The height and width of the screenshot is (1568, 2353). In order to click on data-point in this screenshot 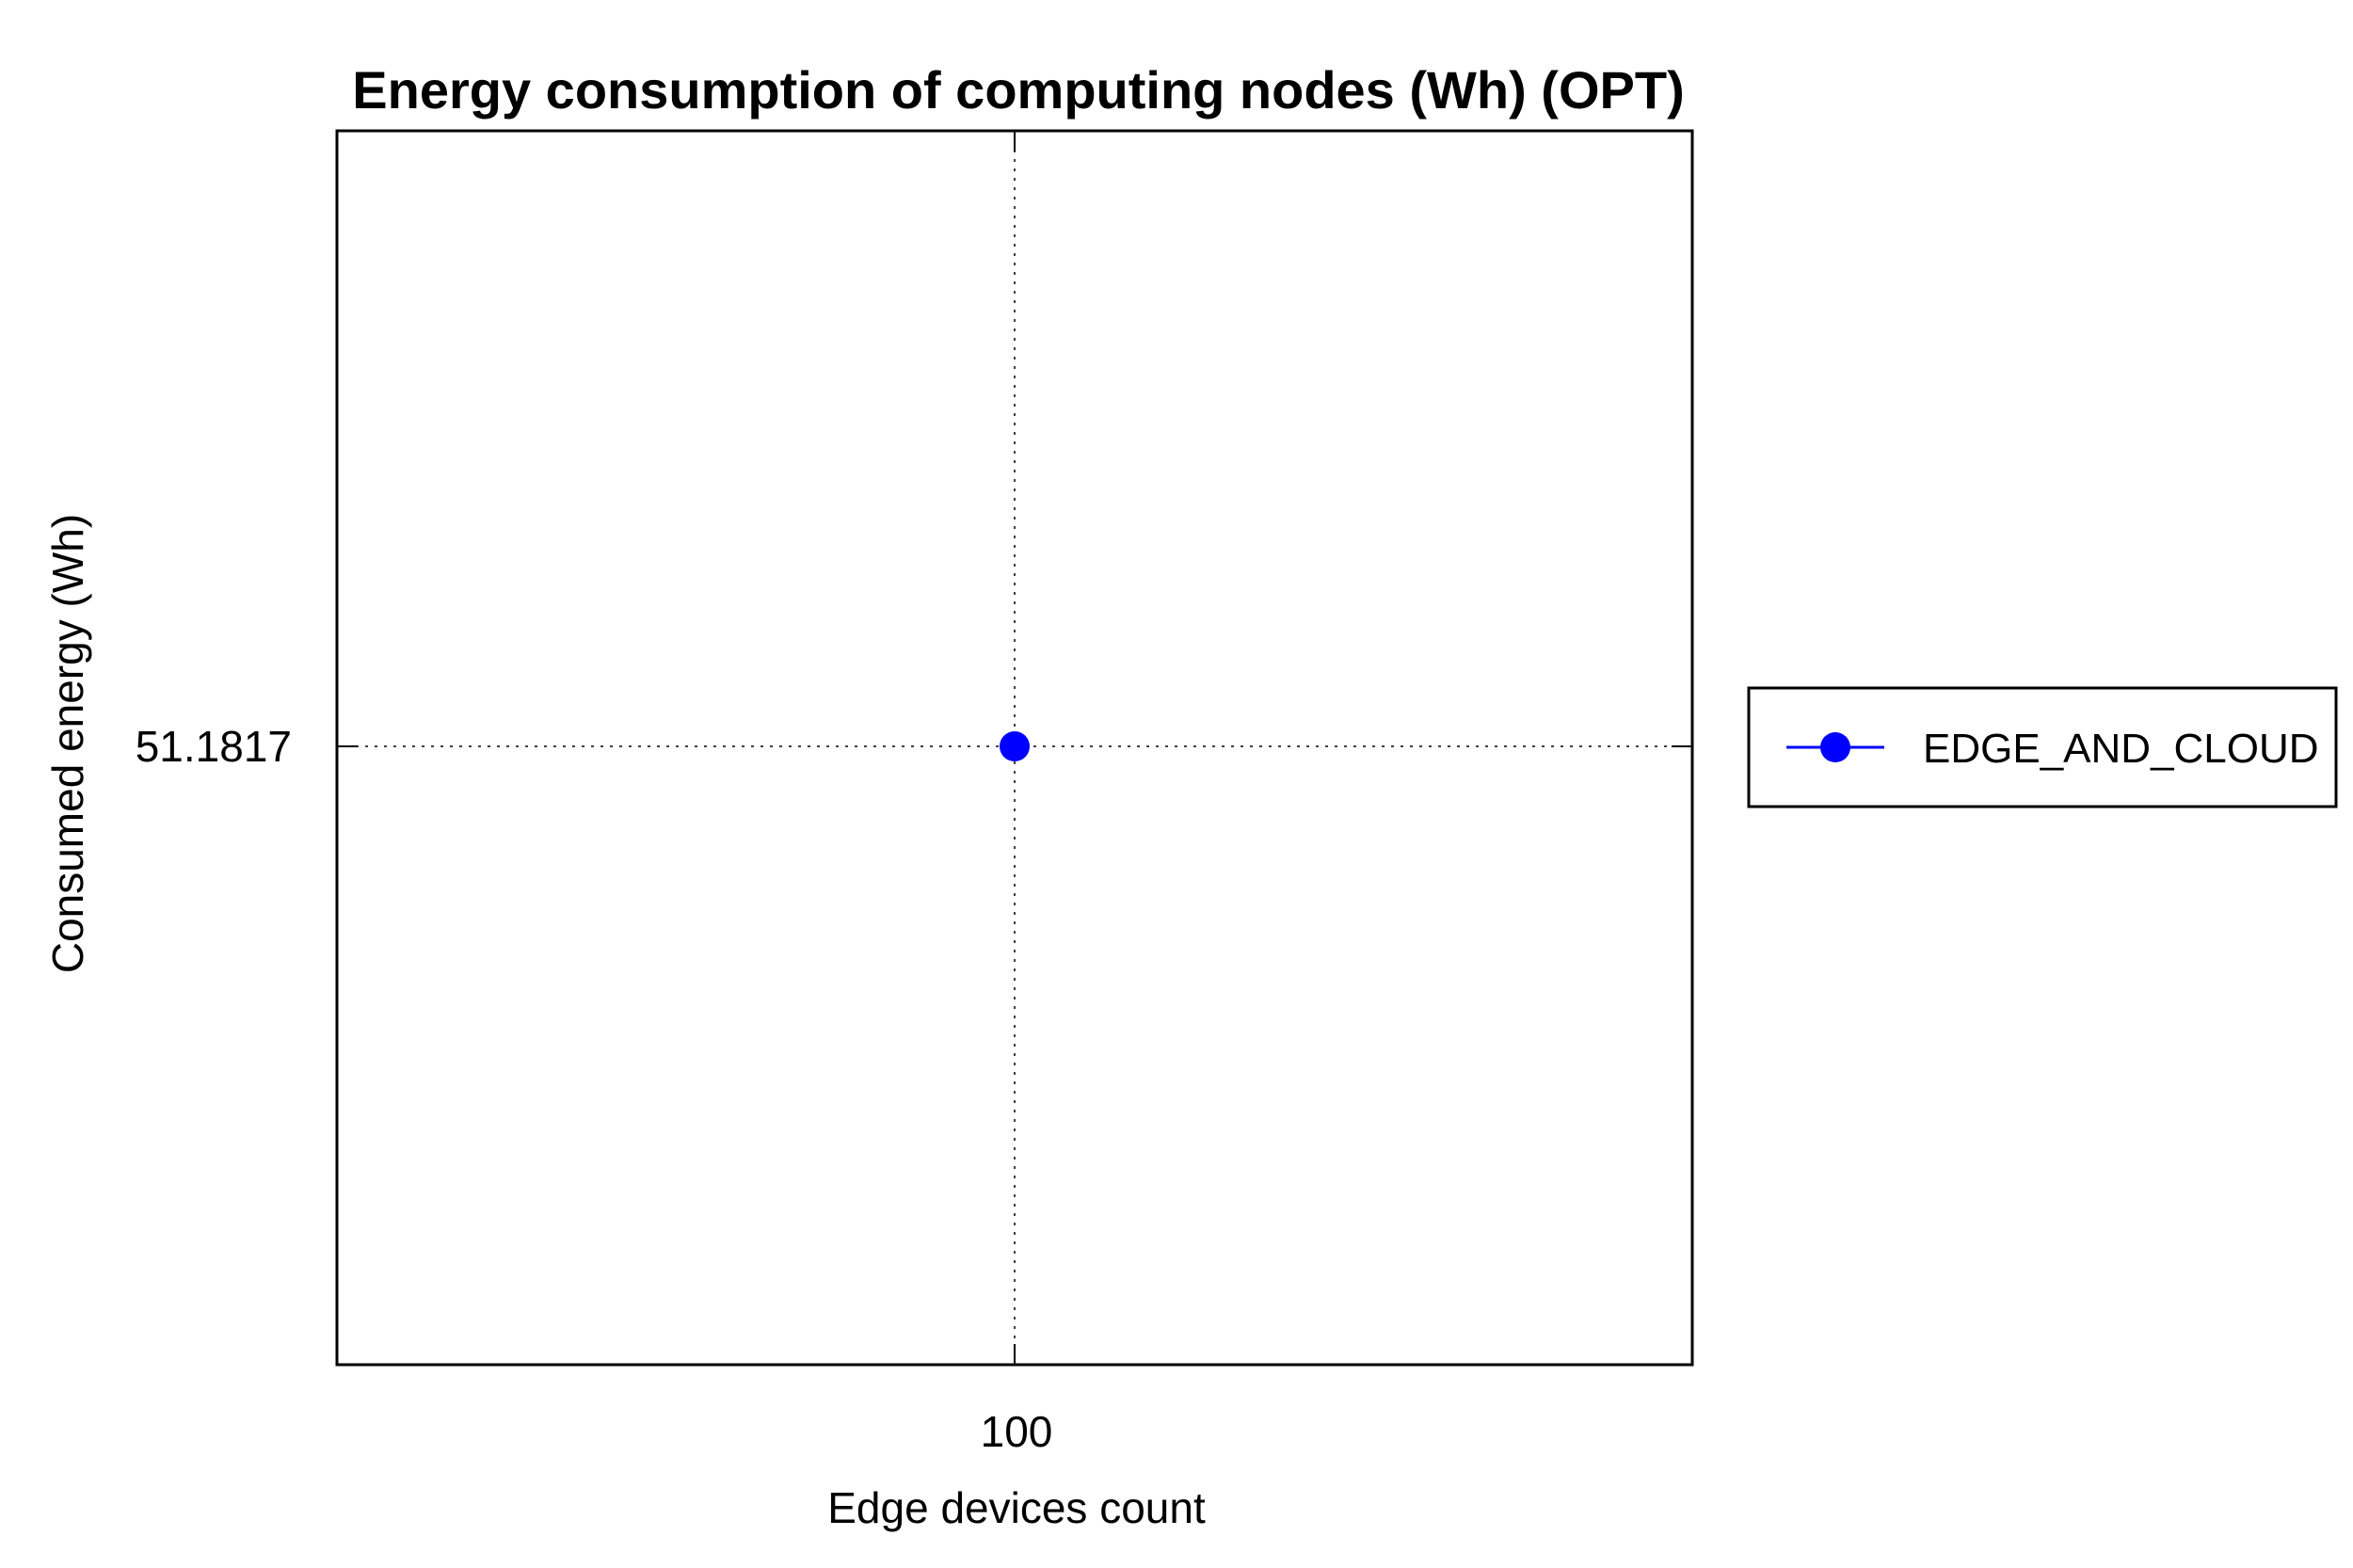, I will do `click(1015, 746)`.